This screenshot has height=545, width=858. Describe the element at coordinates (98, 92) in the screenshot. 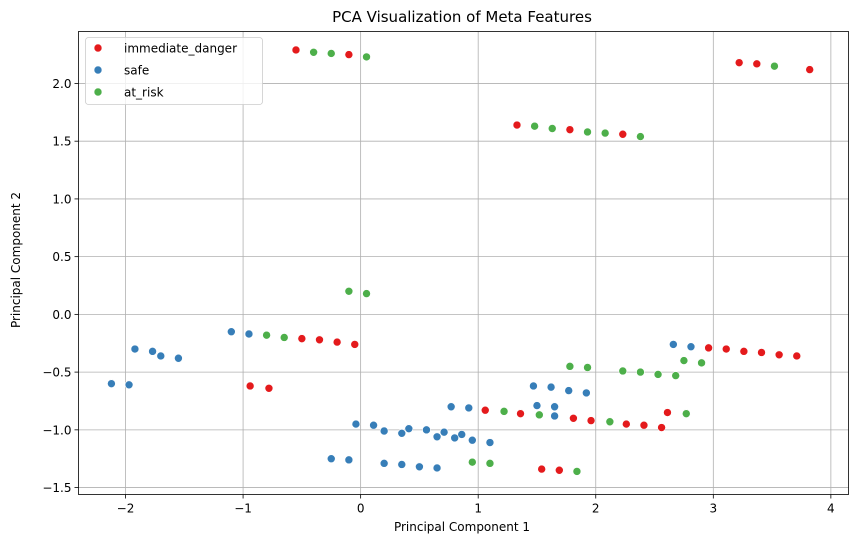

I see `legend-marker-at-risk` at that location.